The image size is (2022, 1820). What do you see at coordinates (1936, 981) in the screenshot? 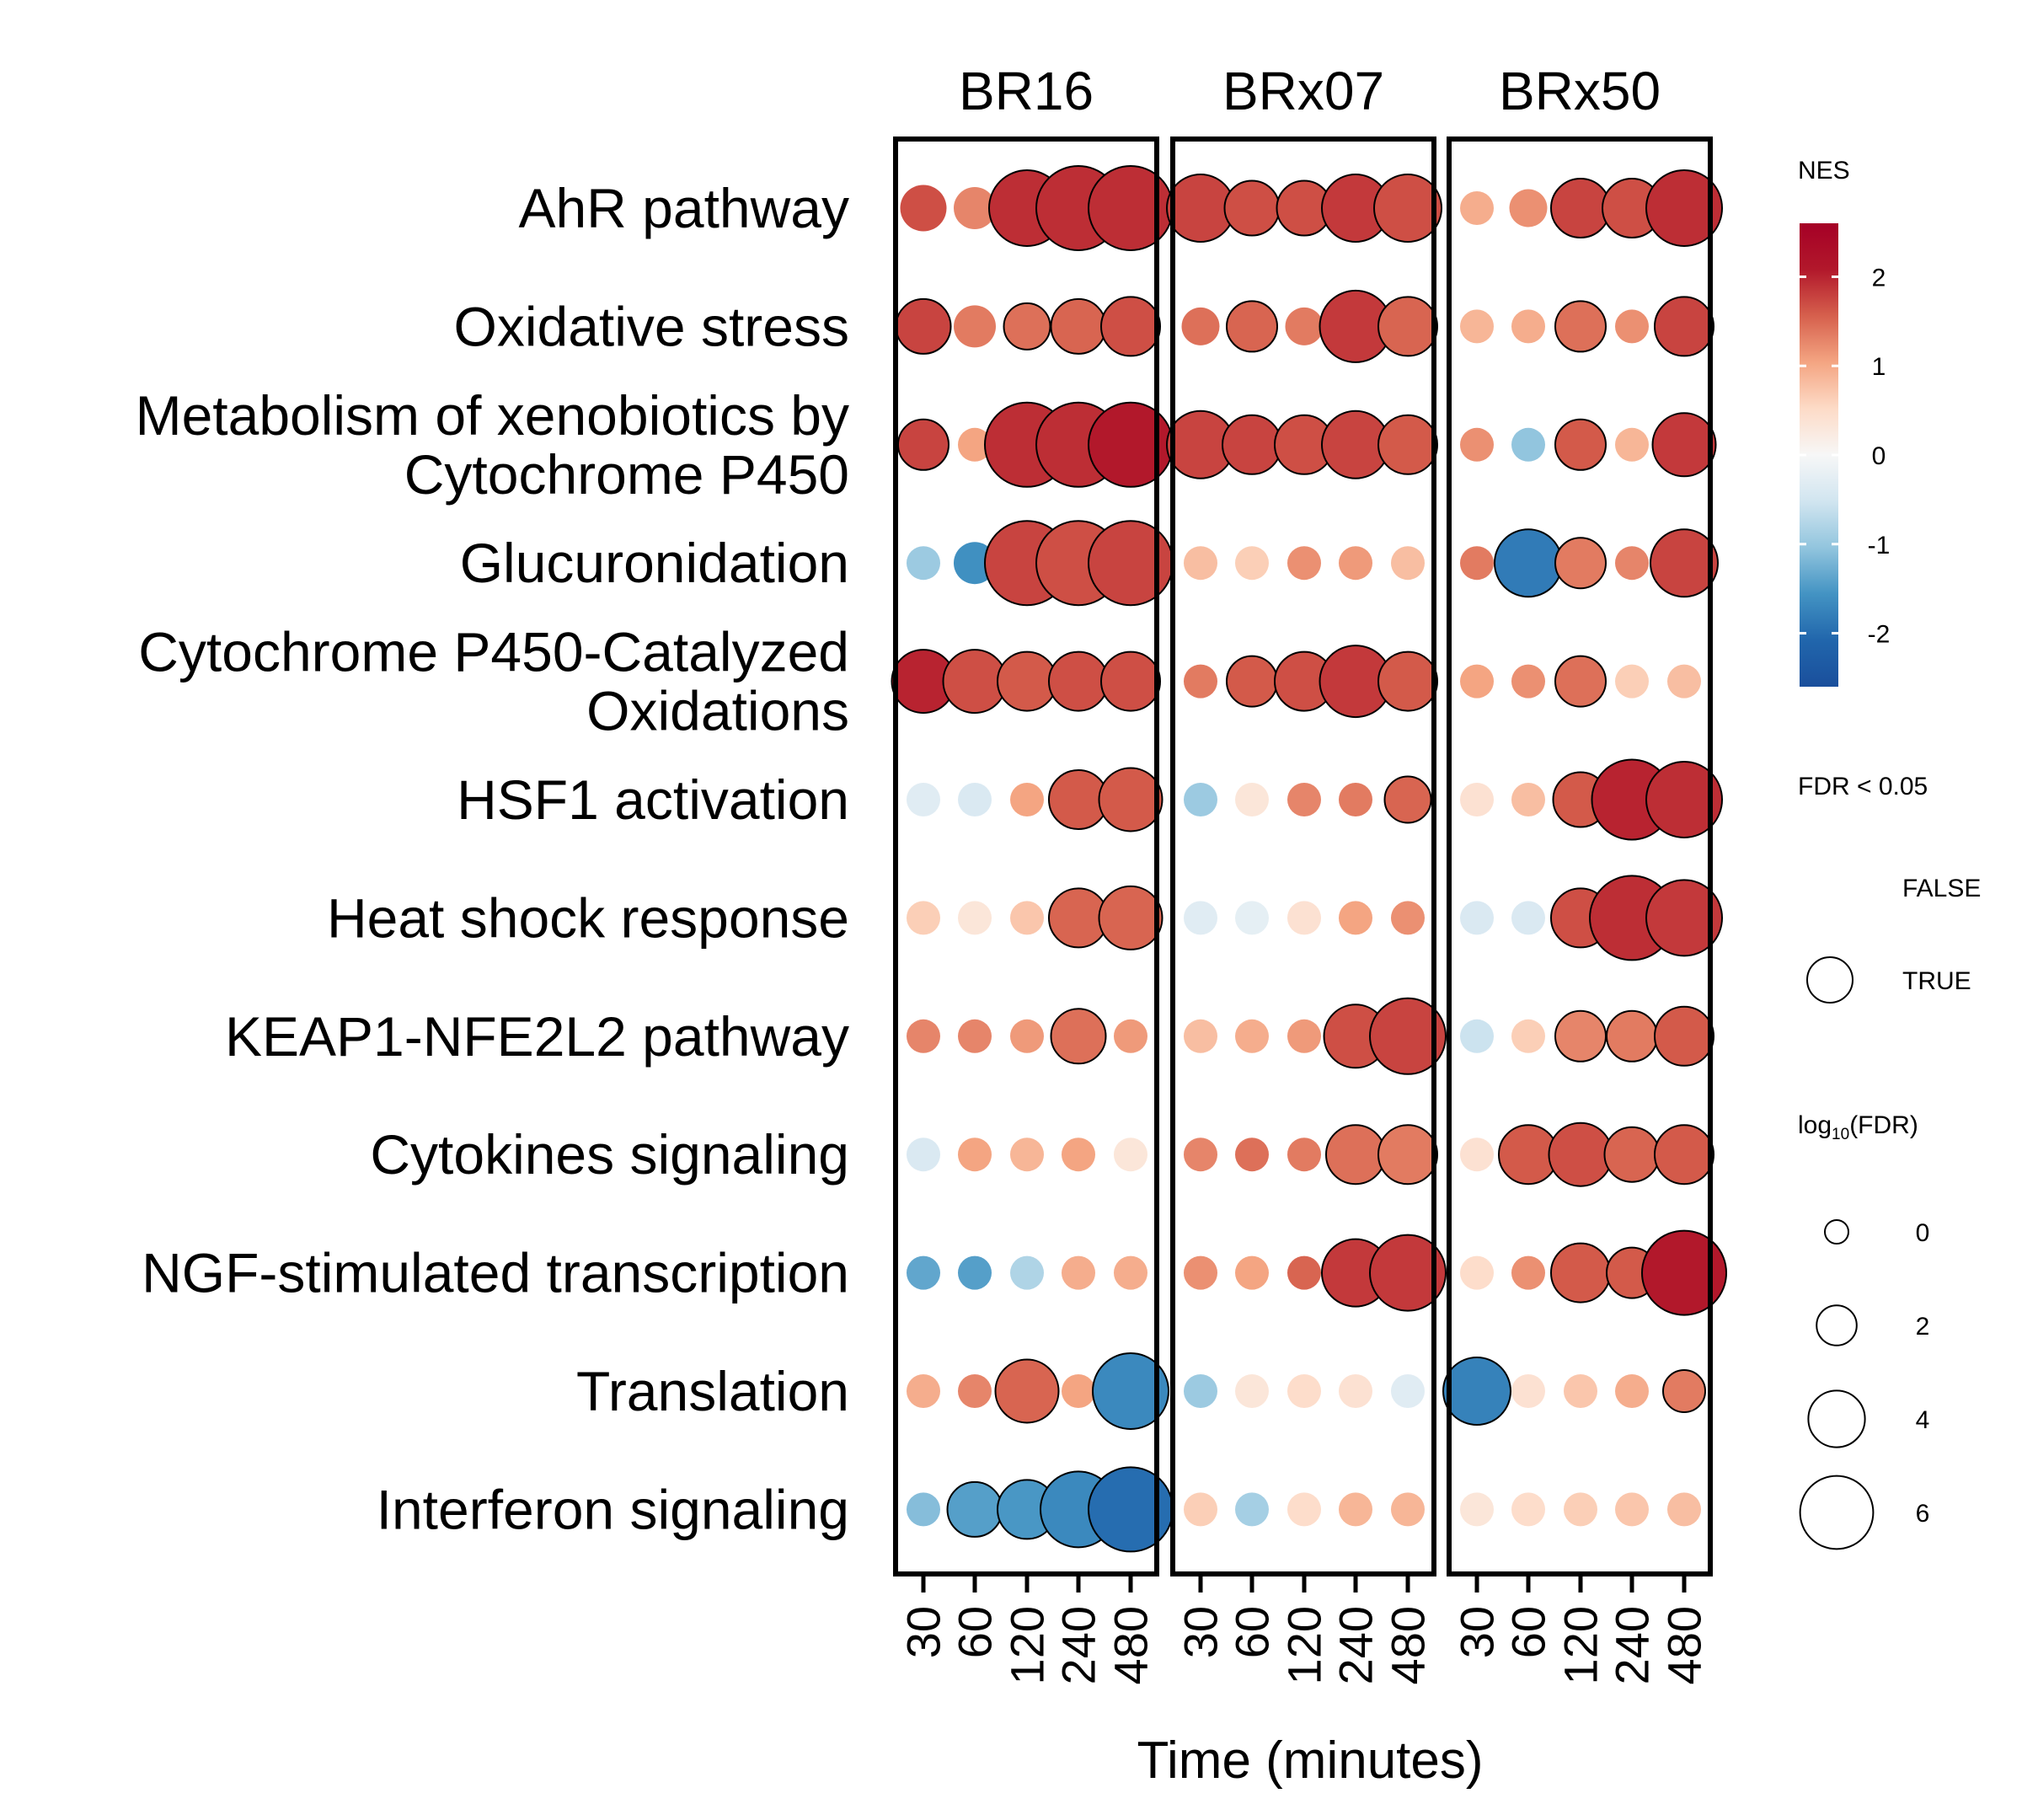
I see `fdr-true-label: TRUE` at bounding box center [1936, 981].